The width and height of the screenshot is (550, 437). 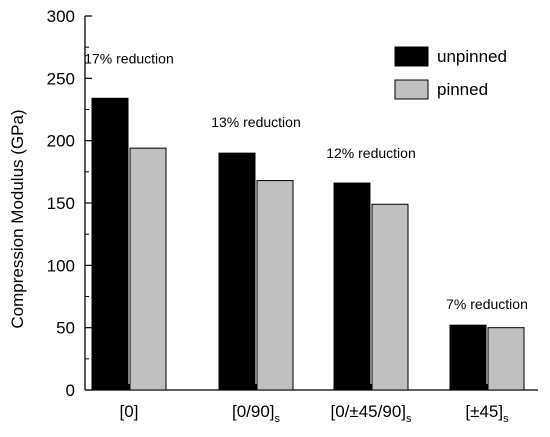 What do you see at coordinates (472, 56) in the screenshot?
I see `legend-label: unpinned` at bounding box center [472, 56].